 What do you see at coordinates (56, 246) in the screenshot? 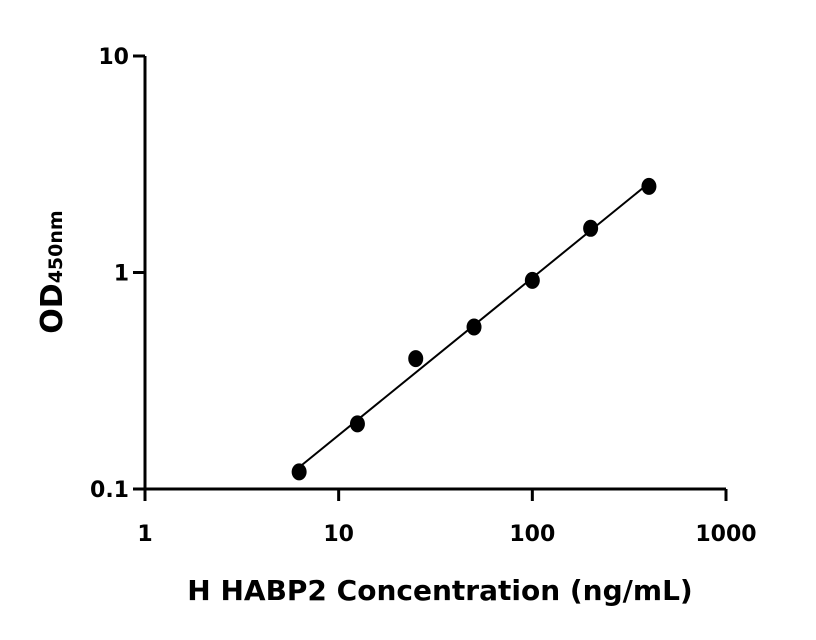
I see `y-axis-label-sub: 450nm` at bounding box center [56, 246].